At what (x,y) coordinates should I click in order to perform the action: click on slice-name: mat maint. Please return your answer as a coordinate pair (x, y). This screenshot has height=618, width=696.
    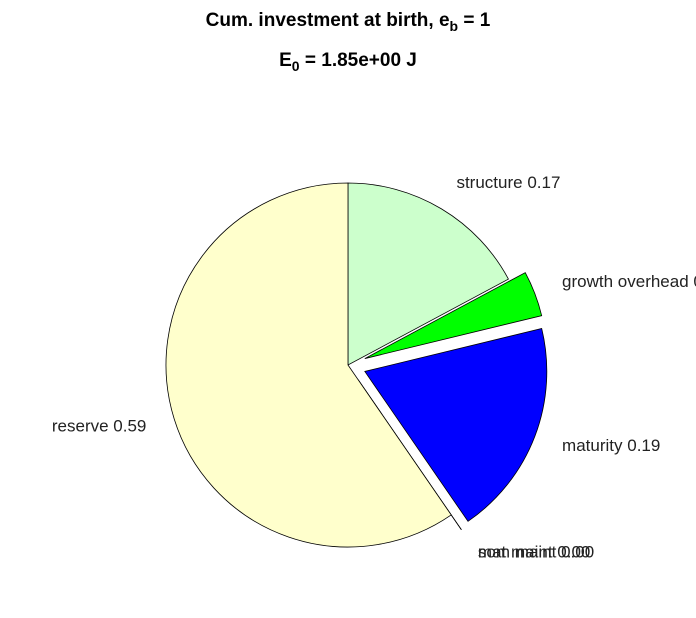
    Looking at the image, I should click on (515, 552).